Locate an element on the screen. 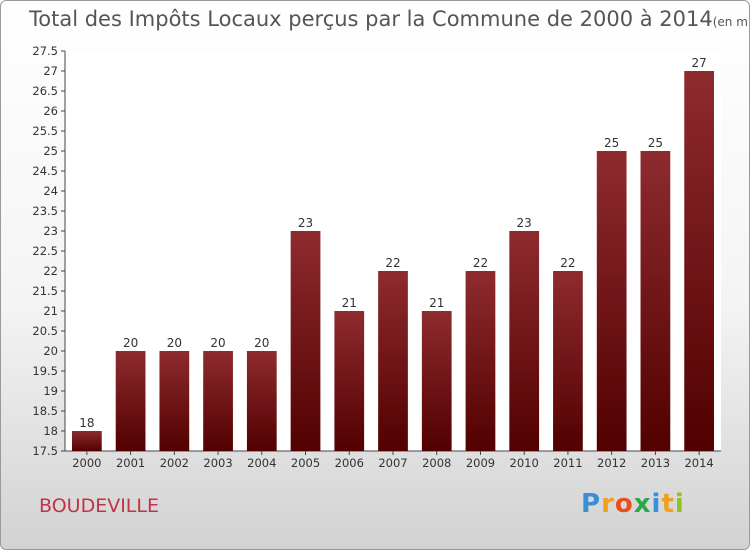 The image size is (750, 550). commune-name: BOUDEVILLE is located at coordinates (99, 506).